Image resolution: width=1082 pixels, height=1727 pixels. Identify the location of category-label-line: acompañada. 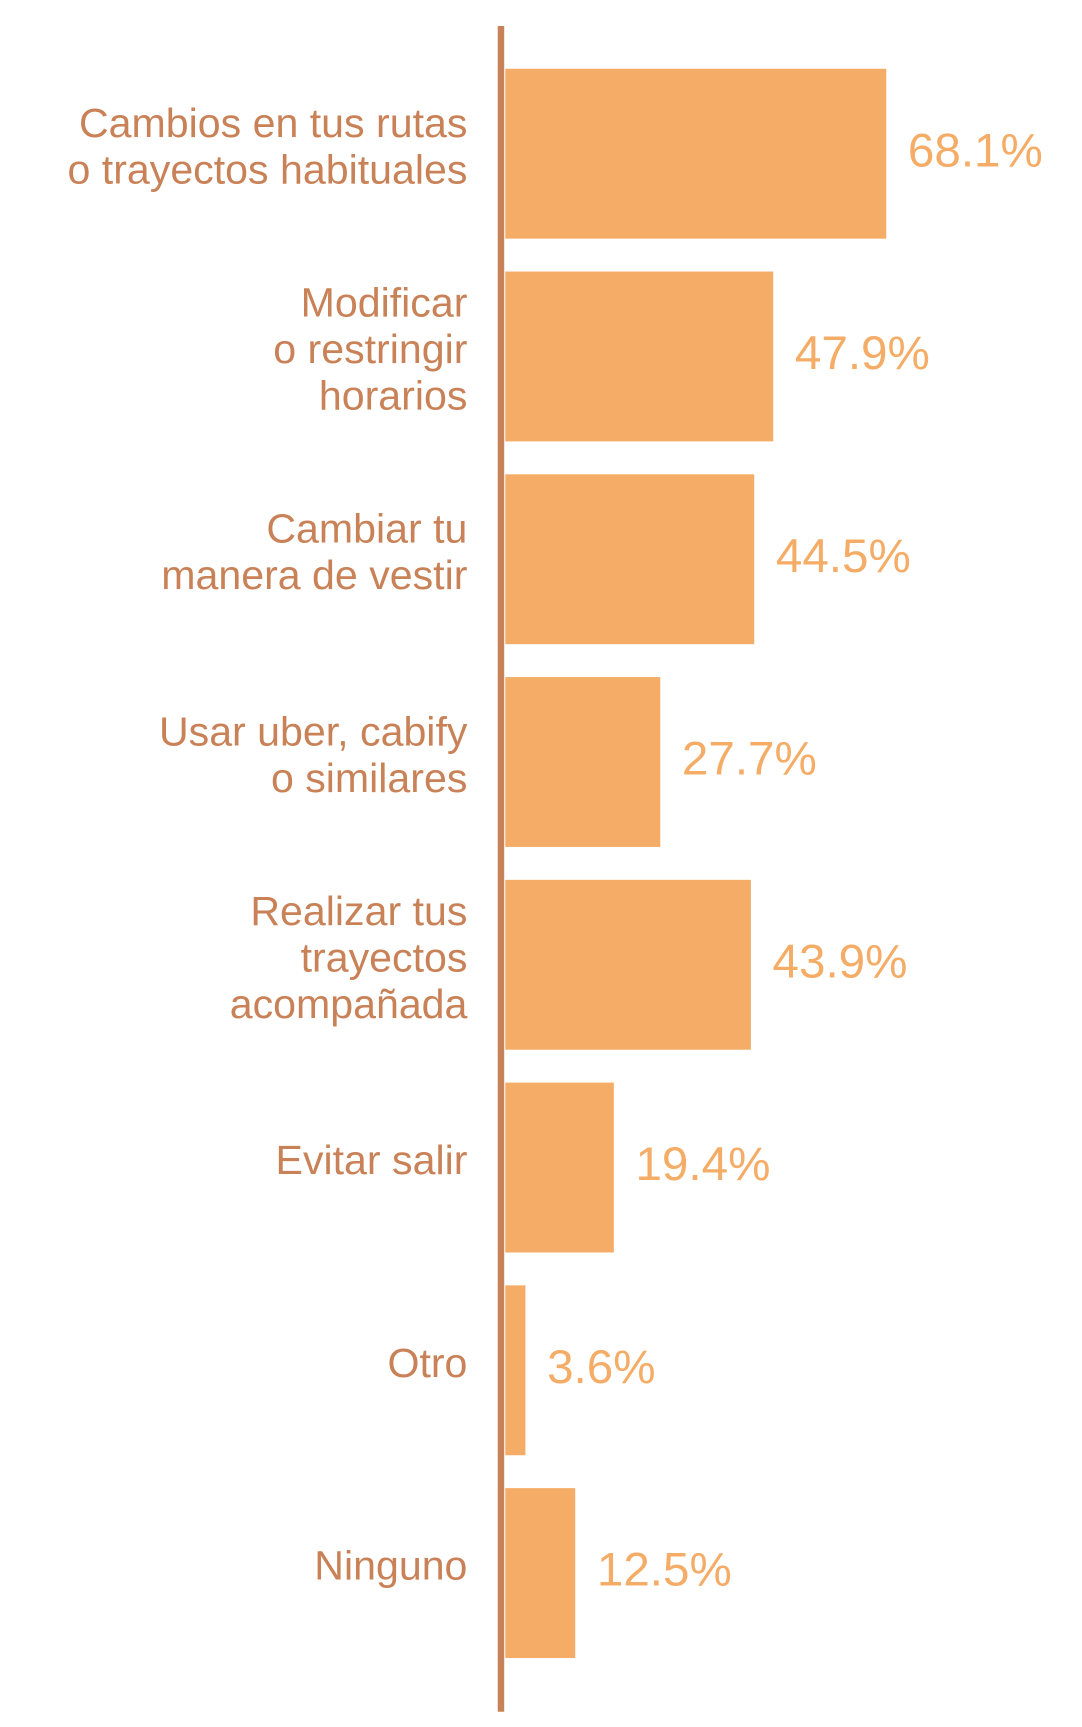
(349, 1004).